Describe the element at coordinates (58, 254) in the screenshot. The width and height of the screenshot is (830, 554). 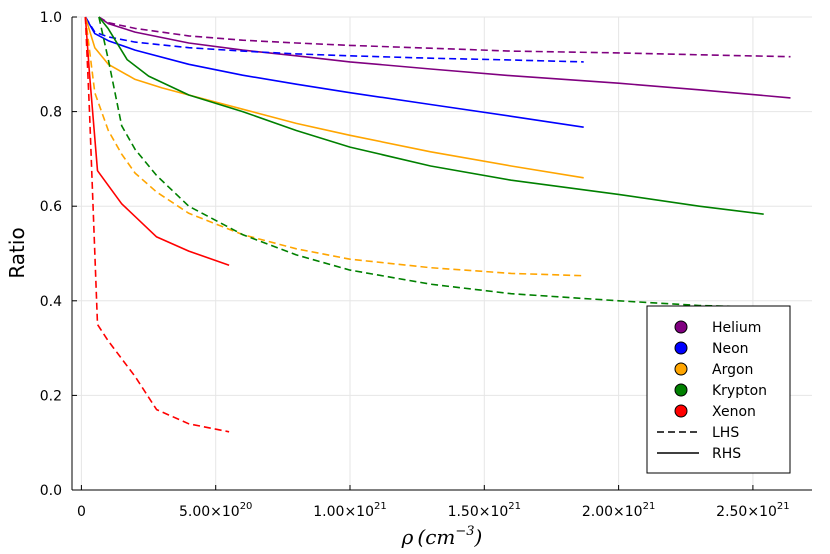
I see `y-tick-labels: 0.0 0.2 0.4 0.6 0.8 1.0` at that location.